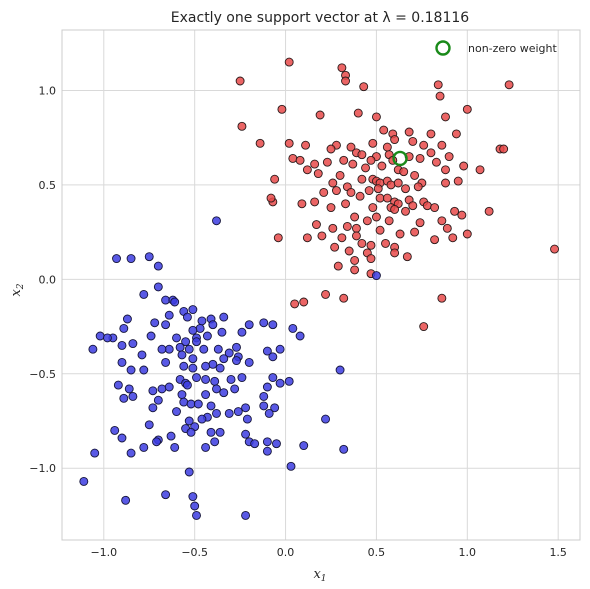  I want to click on y-tick-label: 0.0, so click(48, 279).